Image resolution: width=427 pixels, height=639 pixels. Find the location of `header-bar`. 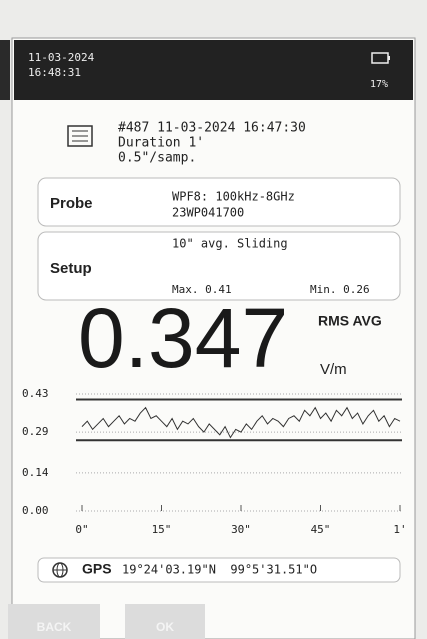

header-bar is located at coordinates (213, 70).